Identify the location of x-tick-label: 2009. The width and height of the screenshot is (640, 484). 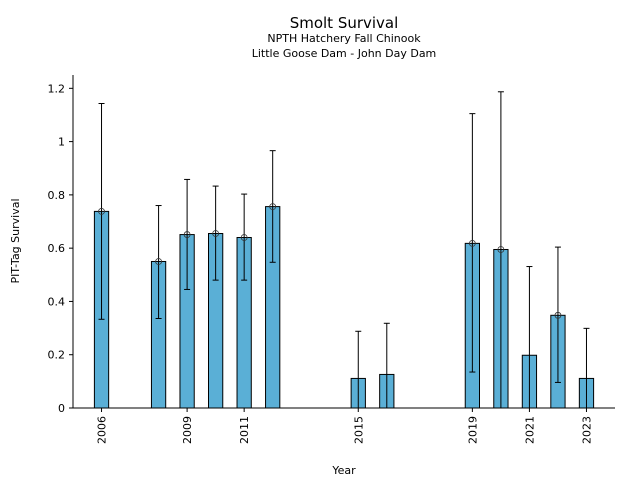
(187, 430).